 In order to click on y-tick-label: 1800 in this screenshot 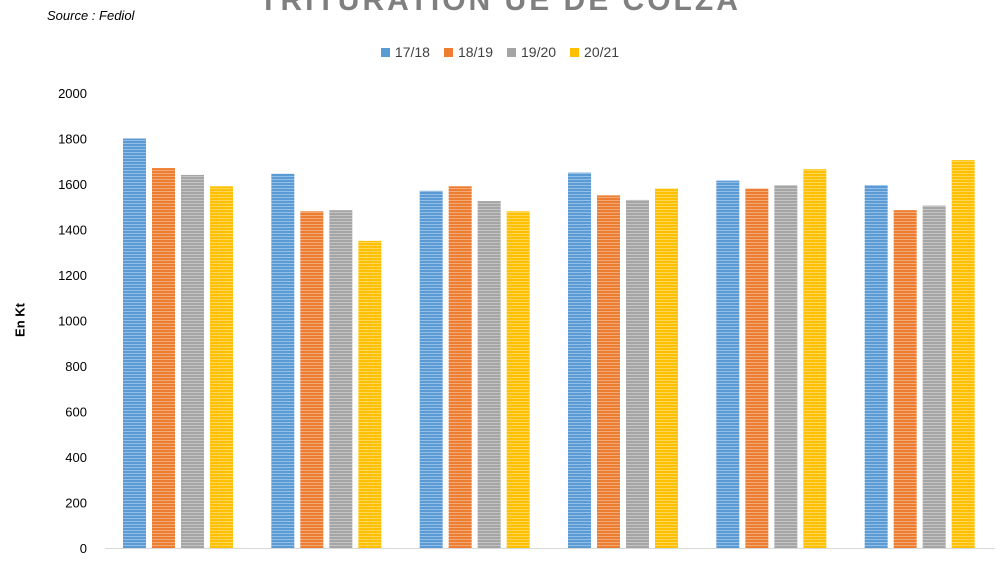, I will do `click(72, 139)`.